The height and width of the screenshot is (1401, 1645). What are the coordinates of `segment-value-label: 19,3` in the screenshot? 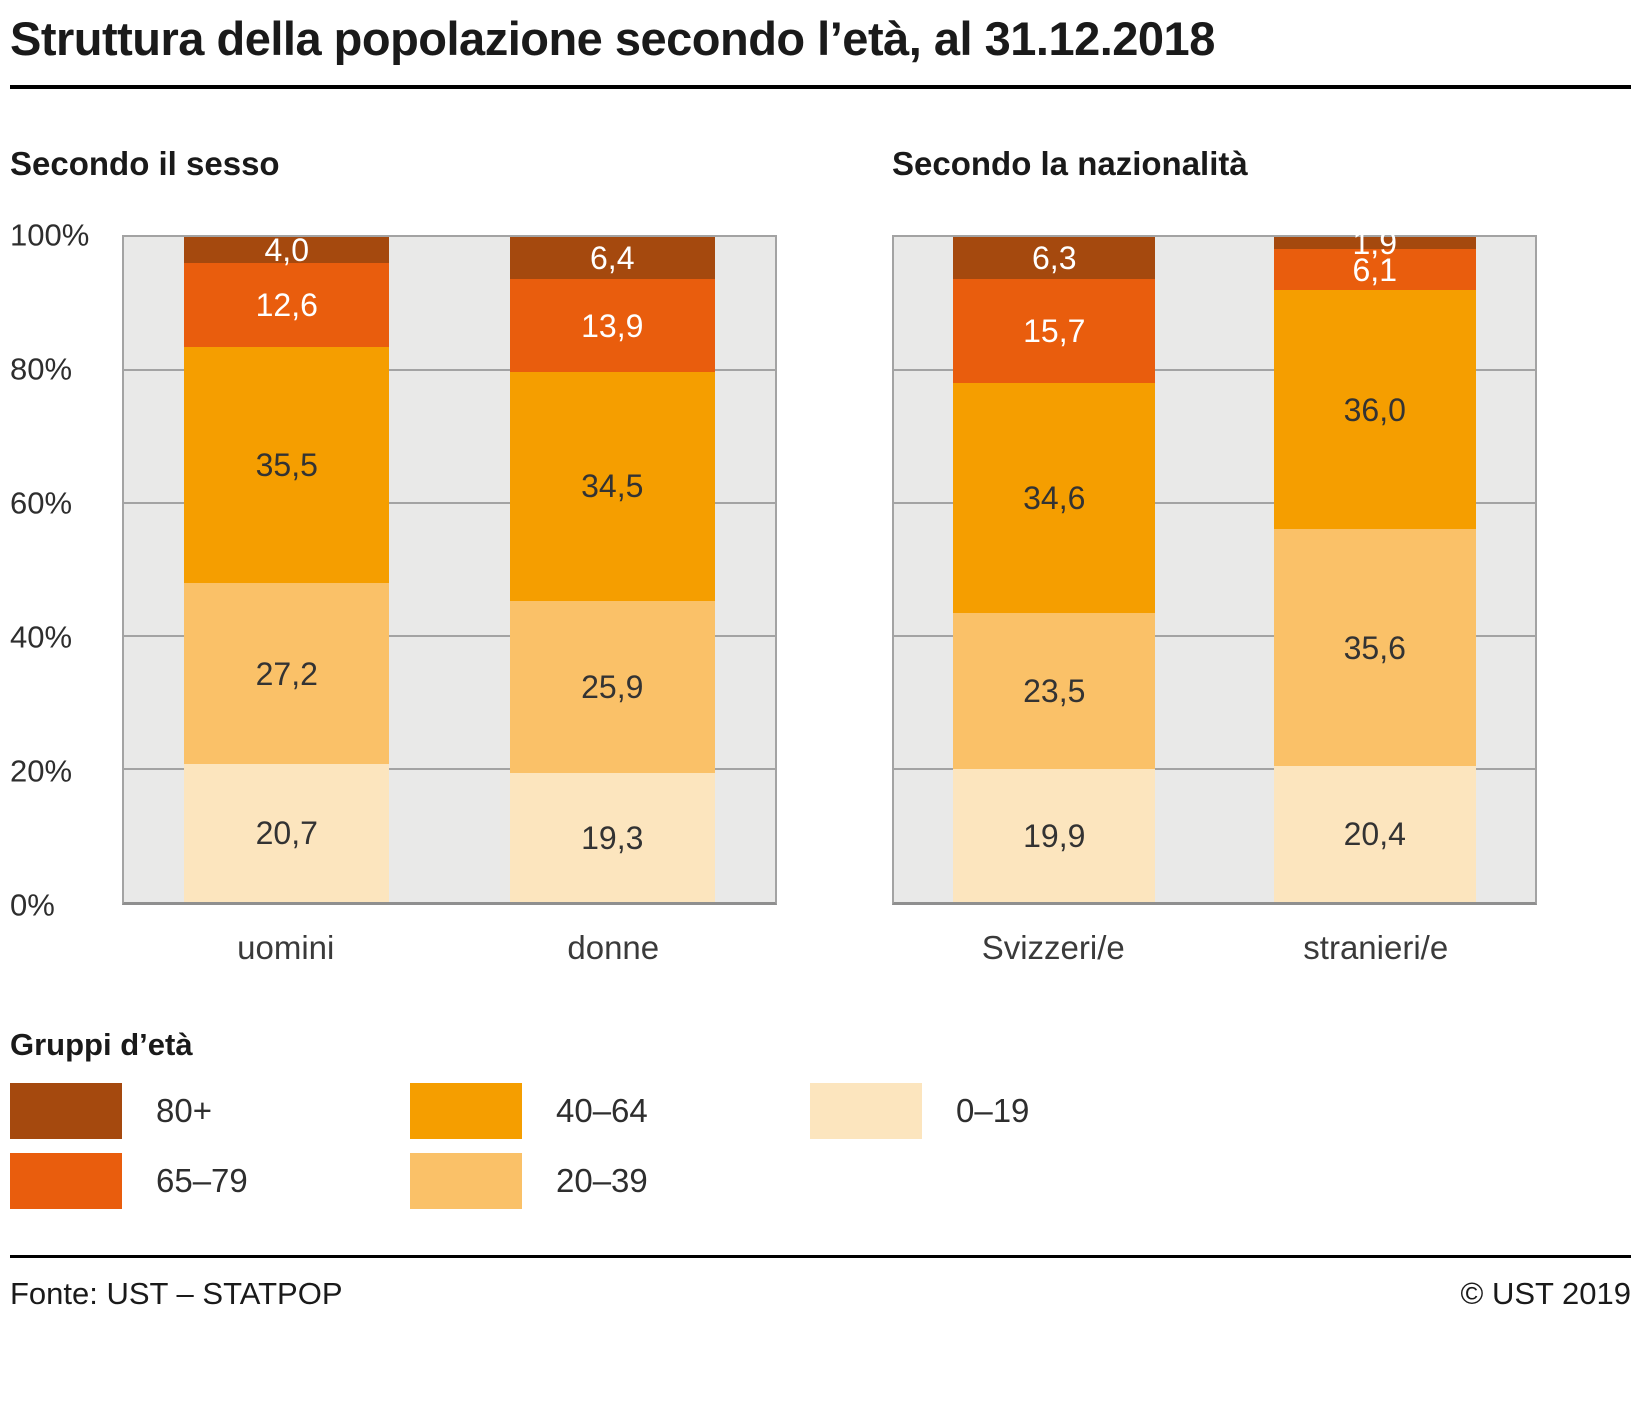 It's located at (612, 837).